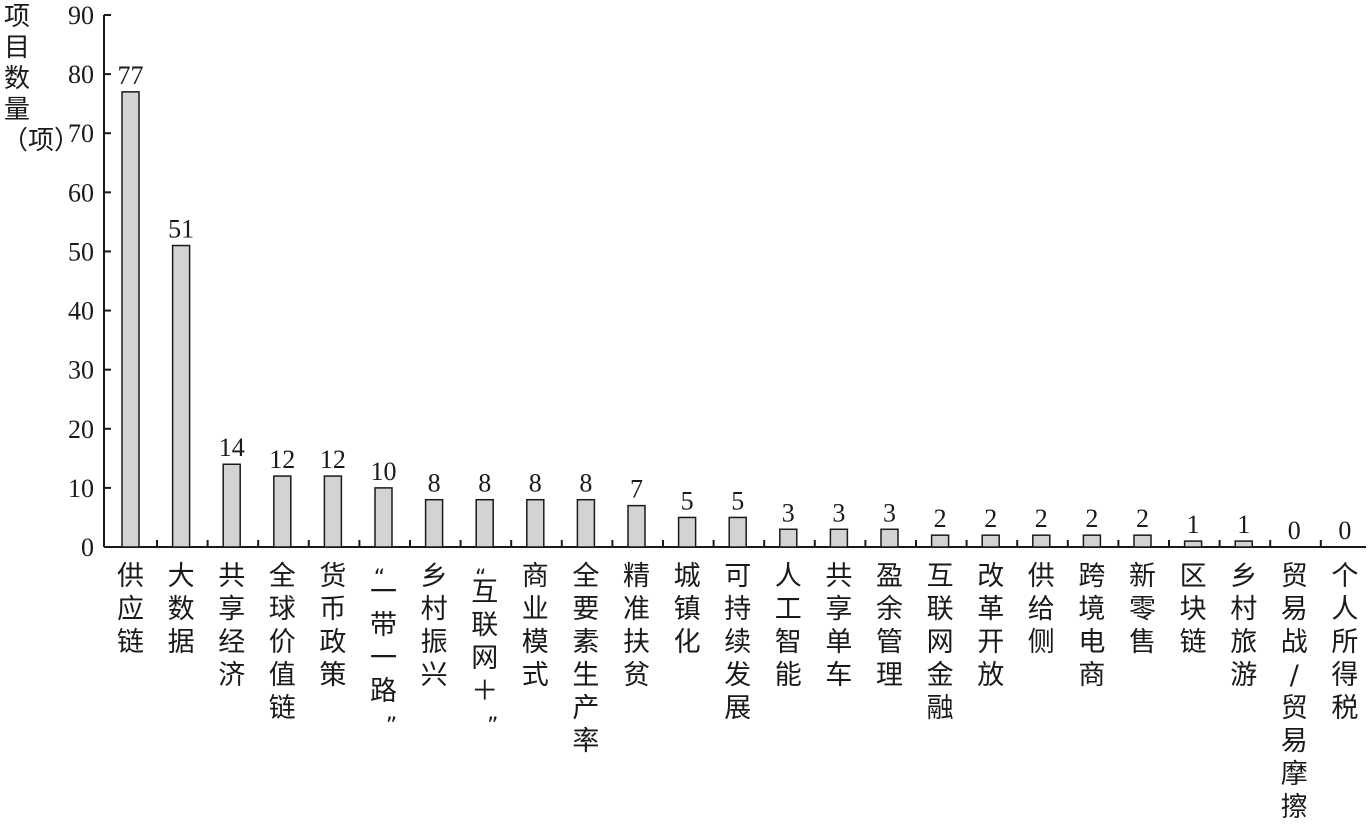  What do you see at coordinates (1142, 609) in the screenshot?
I see `x-tick-label: 新零售` at bounding box center [1142, 609].